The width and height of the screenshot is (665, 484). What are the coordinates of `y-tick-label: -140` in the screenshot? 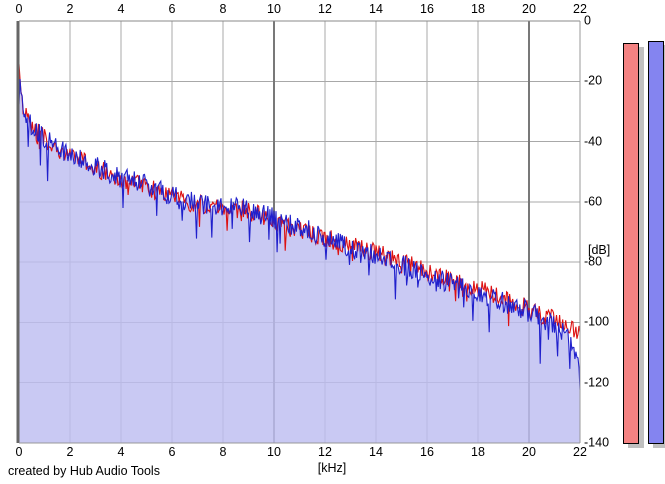 It's located at (597, 442).